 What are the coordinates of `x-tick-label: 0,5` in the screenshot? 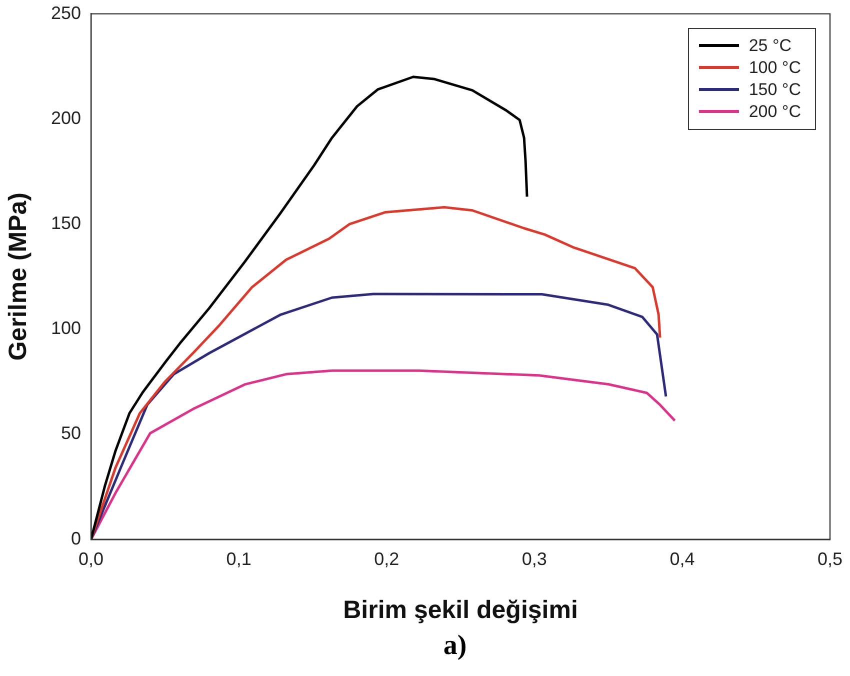 It's located at (830, 559).